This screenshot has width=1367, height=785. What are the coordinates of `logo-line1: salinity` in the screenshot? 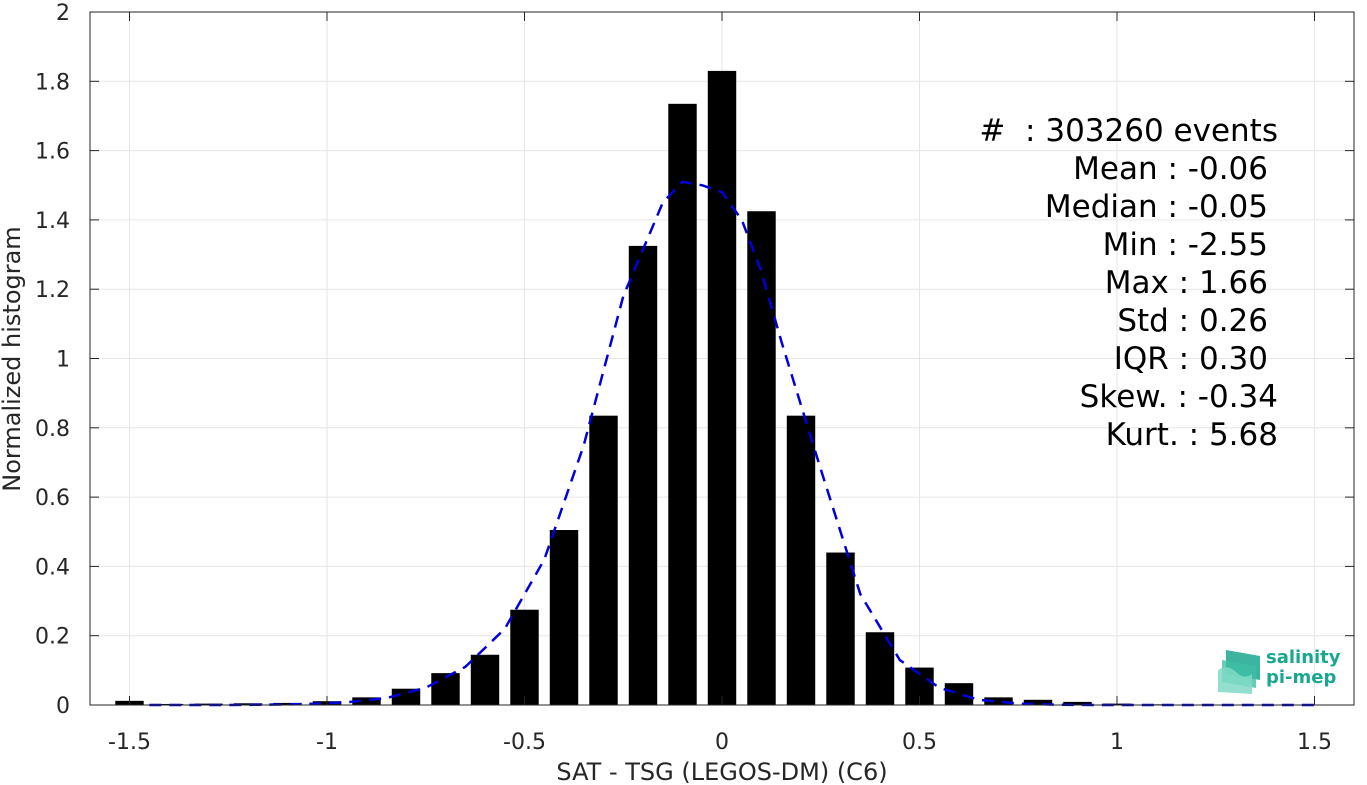 It's located at (1303, 657).